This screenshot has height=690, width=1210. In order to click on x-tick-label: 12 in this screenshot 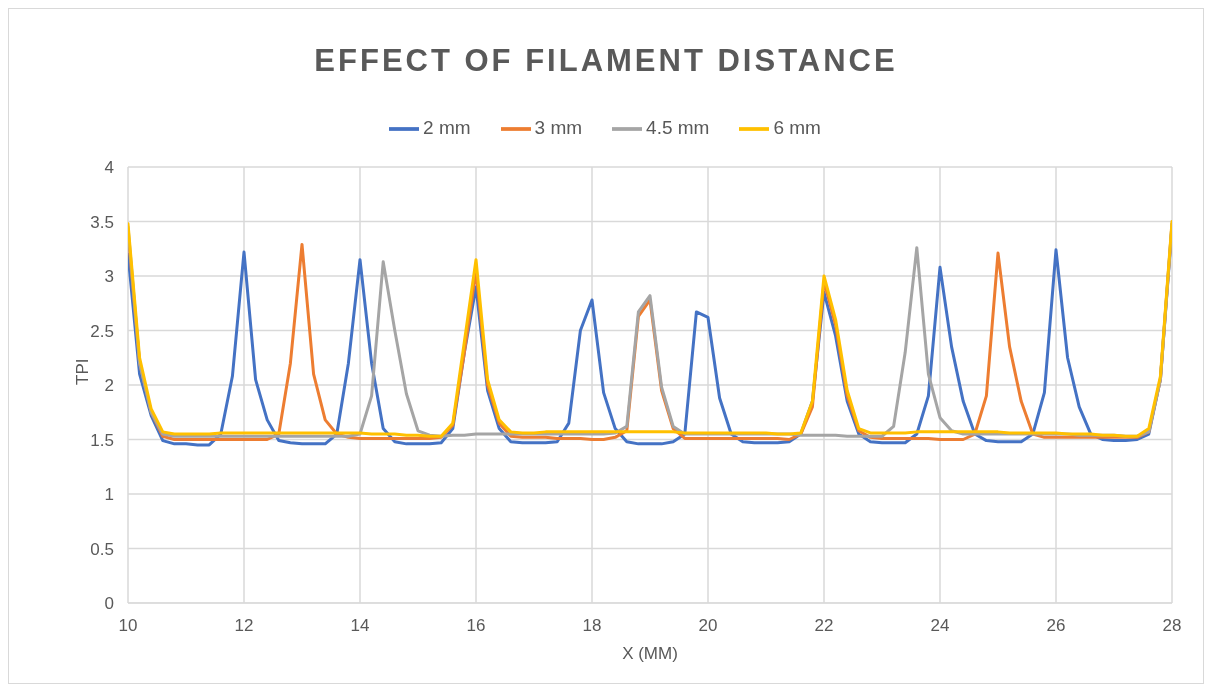, I will do `click(244, 626)`.